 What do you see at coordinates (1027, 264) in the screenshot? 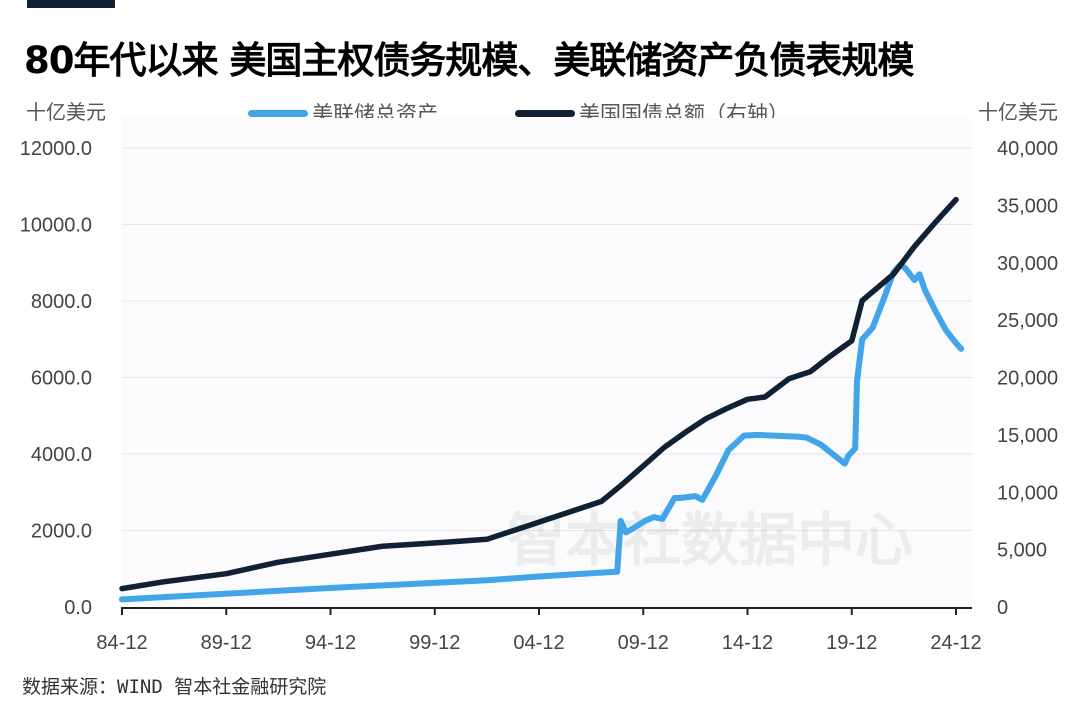
I see `y-right-tick-label: 30,000` at bounding box center [1027, 264].